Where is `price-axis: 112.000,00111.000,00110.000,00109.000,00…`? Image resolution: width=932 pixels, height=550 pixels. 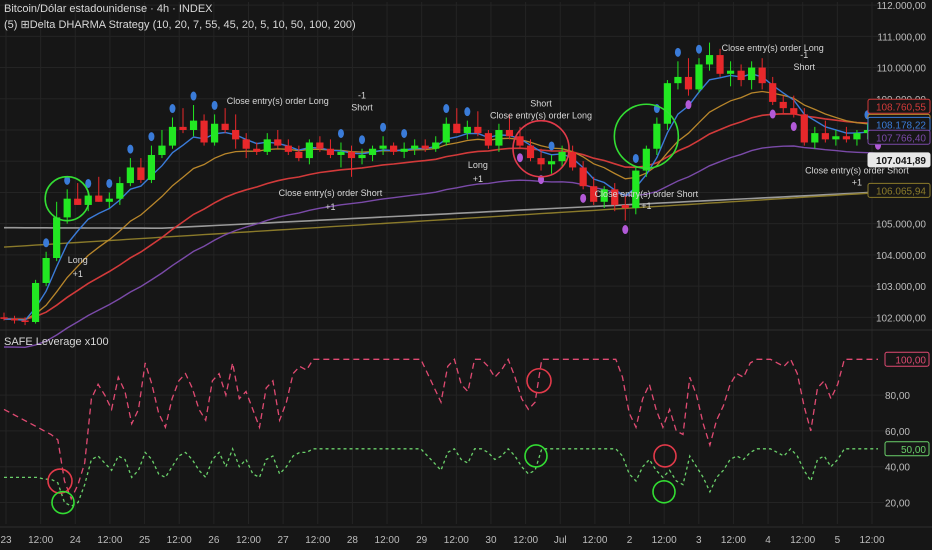
price-axis: 112.000,00111.000,00110.000,00109.000,00… is located at coordinates (899, 255).